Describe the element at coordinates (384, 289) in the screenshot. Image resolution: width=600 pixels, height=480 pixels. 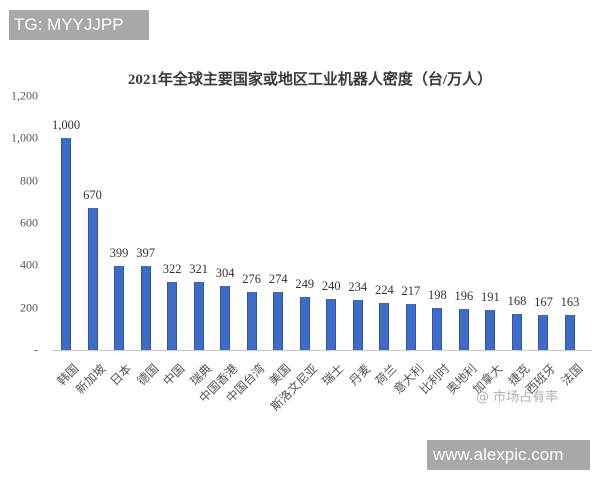
I see `bar-value-label: 224` at that location.